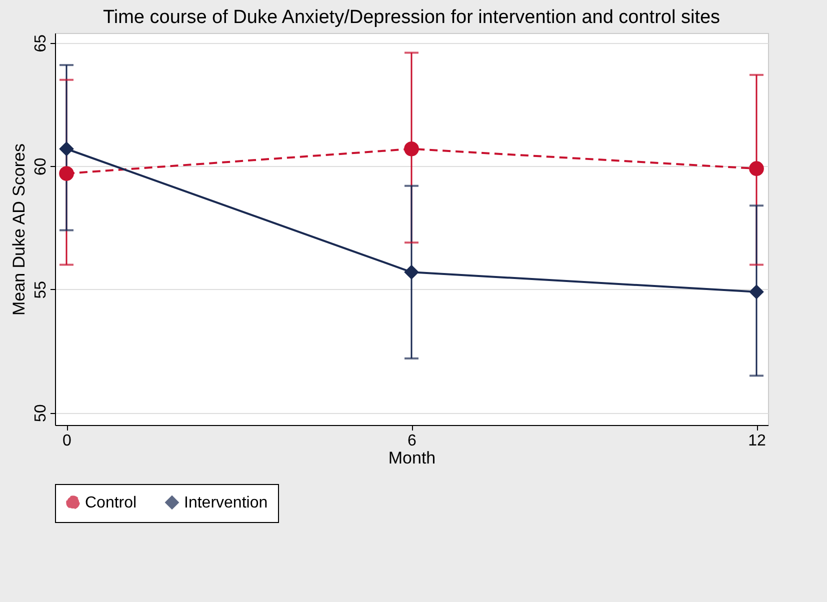  What do you see at coordinates (67, 441) in the screenshot?
I see `x-tick-label: 0` at bounding box center [67, 441].